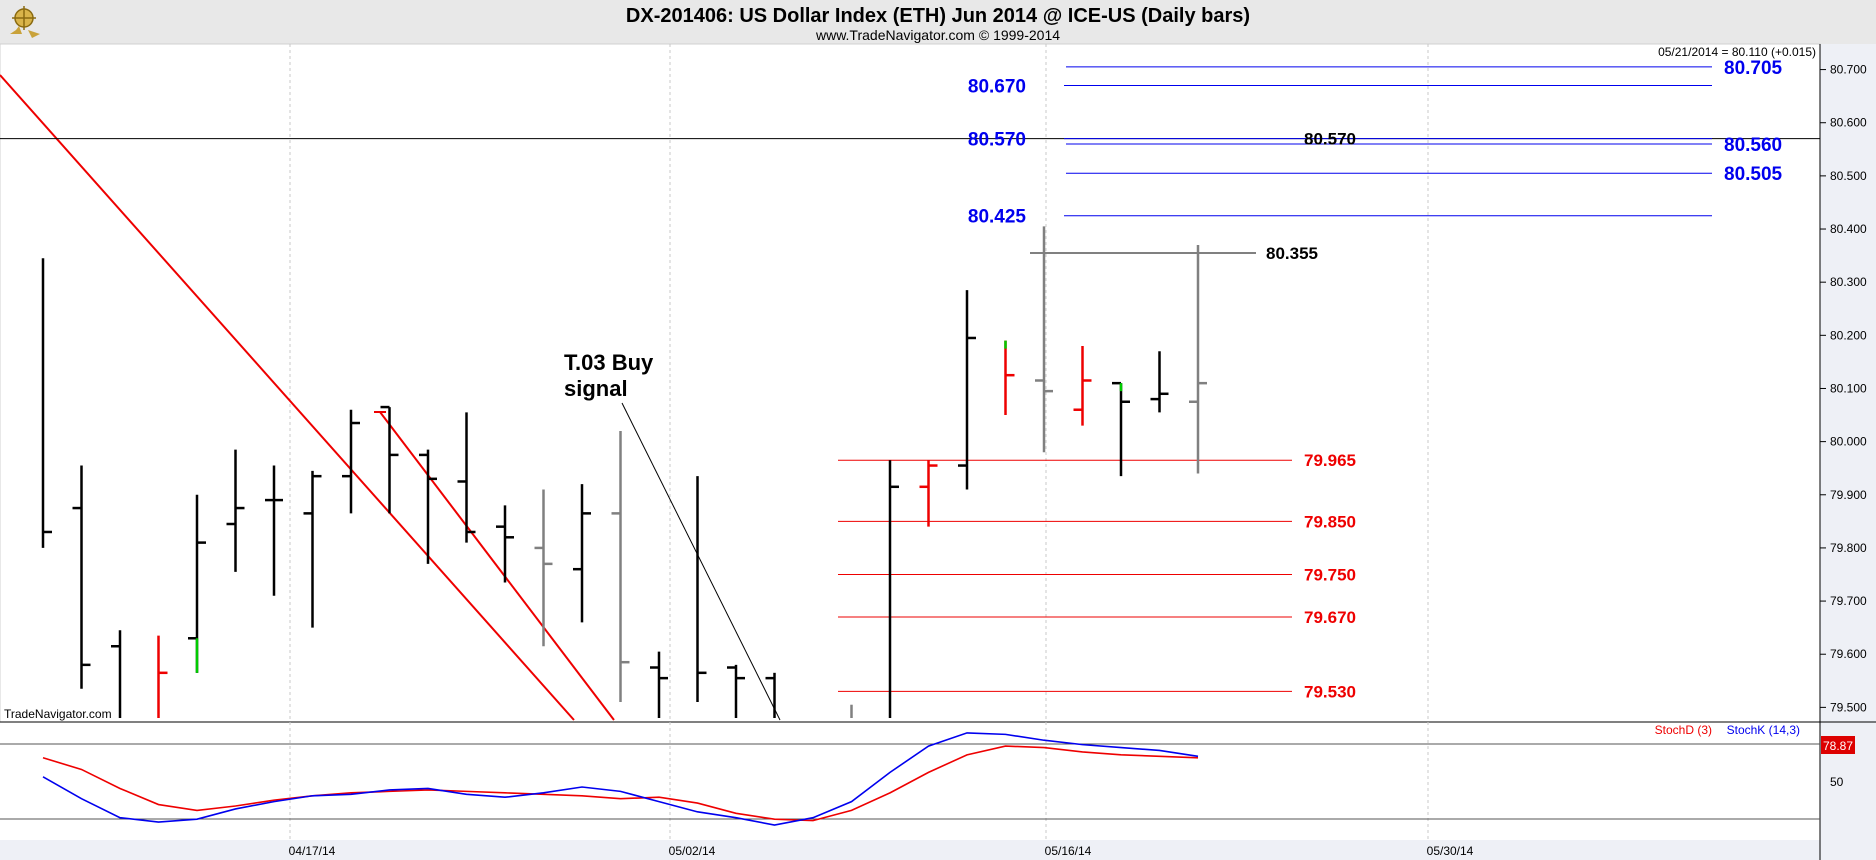 The image size is (1876, 860). Describe the element at coordinates (1763, 730) in the screenshot. I see `stoch-k-legend: StochK (14,3)` at that location.